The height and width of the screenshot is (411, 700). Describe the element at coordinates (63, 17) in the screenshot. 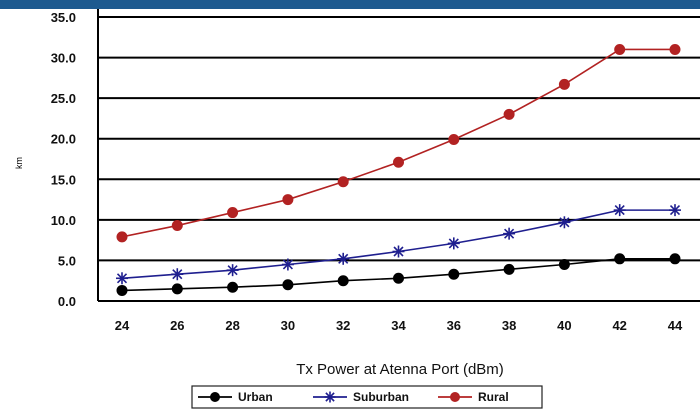

I see `y-tick-label-7: 35.0` at that location.